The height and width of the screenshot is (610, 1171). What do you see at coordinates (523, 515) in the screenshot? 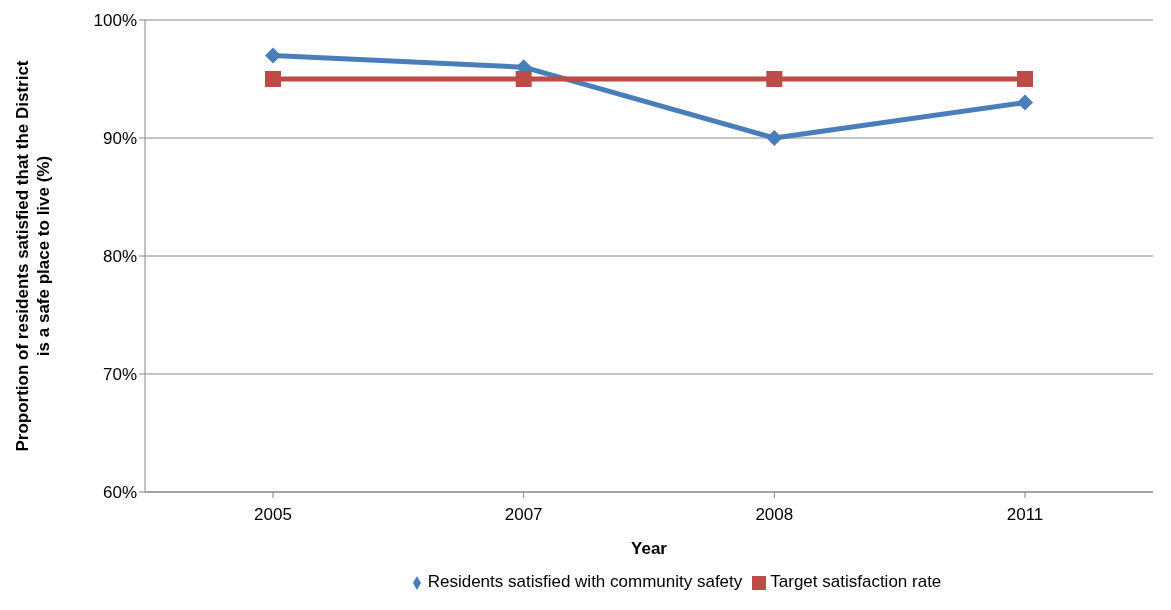
I see `x-tick-label: 2007` at bounding box center [523, 515].